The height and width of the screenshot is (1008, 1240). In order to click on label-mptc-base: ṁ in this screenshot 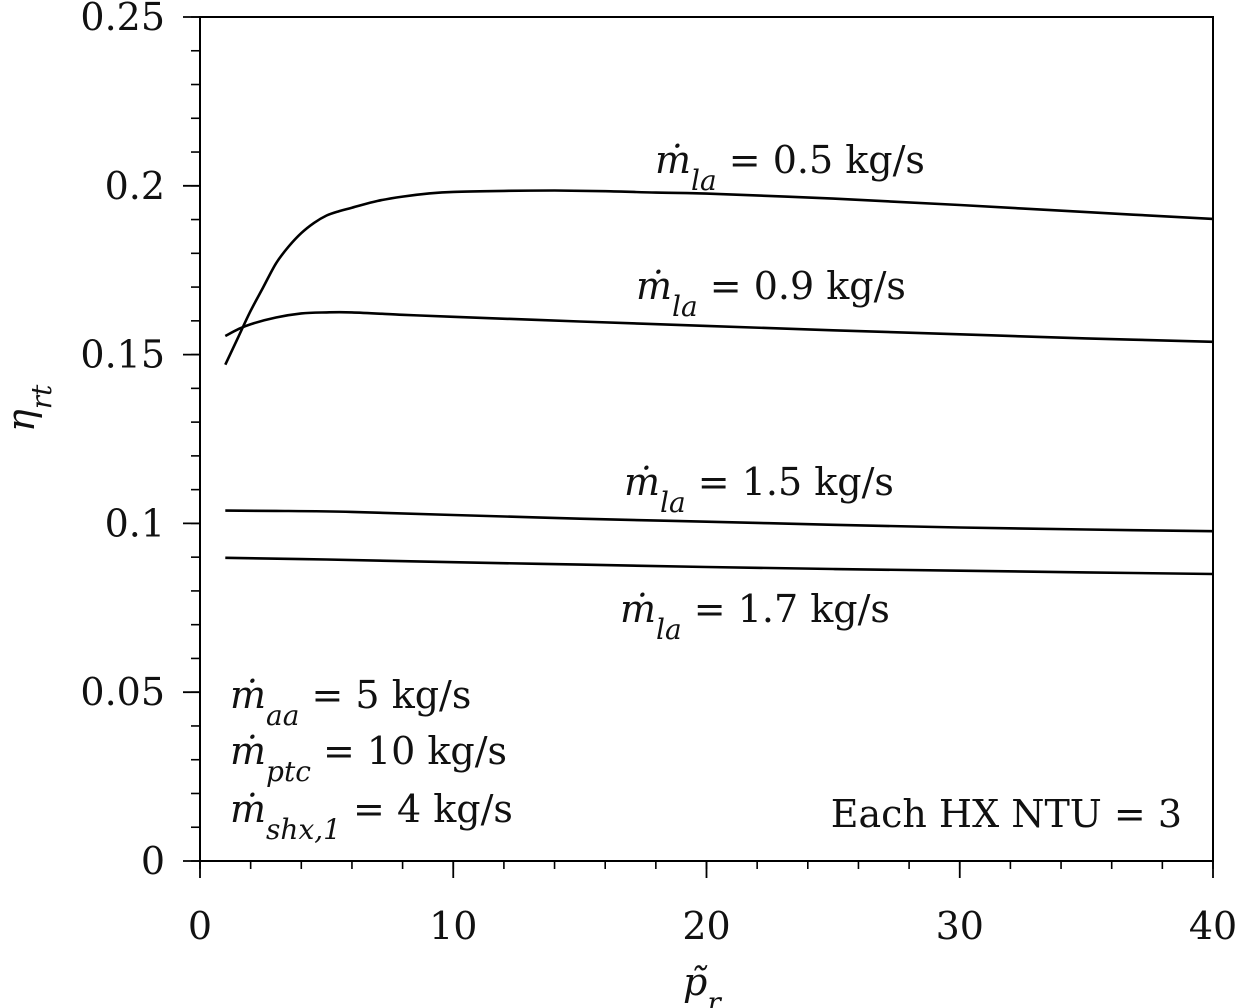, I will do `click(248, 751)`.